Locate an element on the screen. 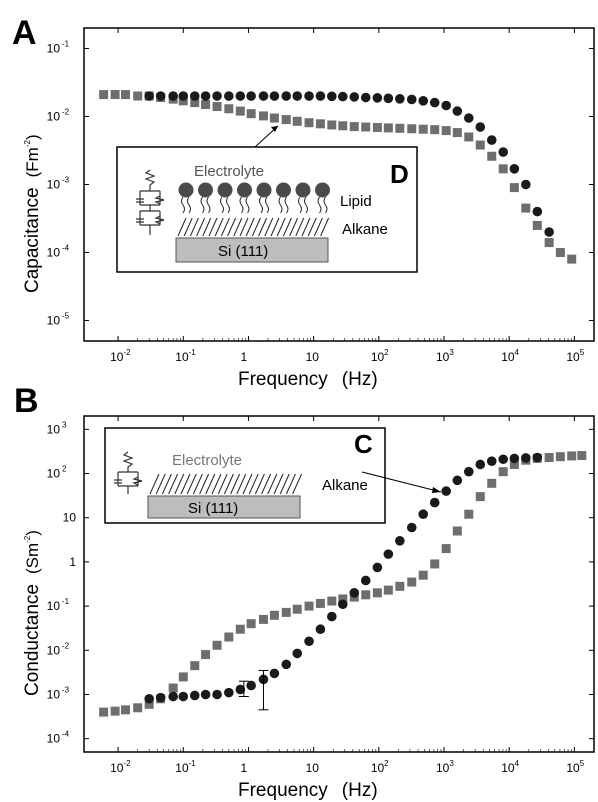 Image resolution: width=598 pixels, height=802 pixels. y-tick-label: 10 -1 is located at coordinates (58, 47).